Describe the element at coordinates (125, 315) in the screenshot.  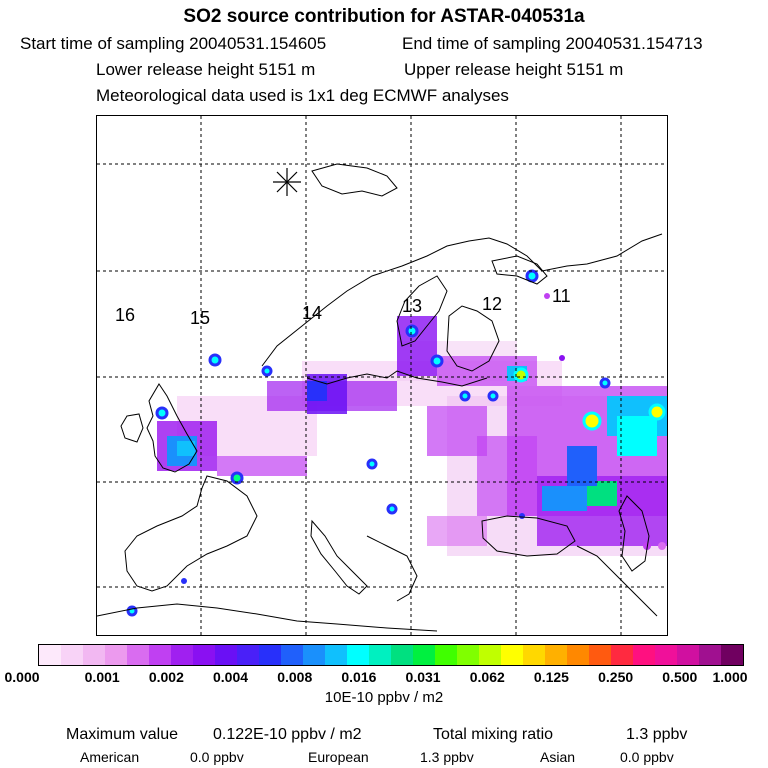
I see `day-label: 16` at that location.